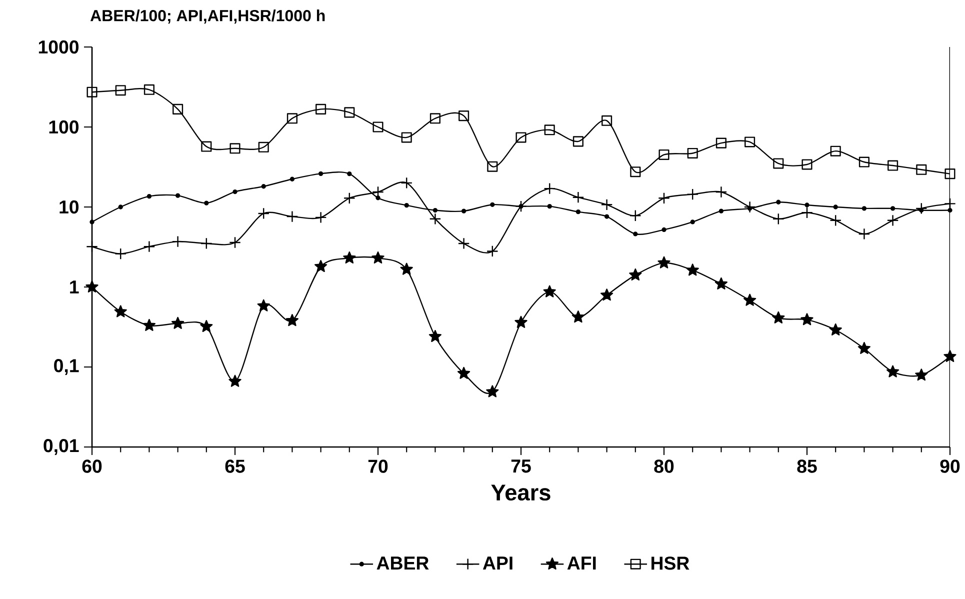 The width and height of the screenshot is (965, 599). Describe the element at coordinates (521, 466) in the screenshot. I see `x-tick-label: 75` at that location.